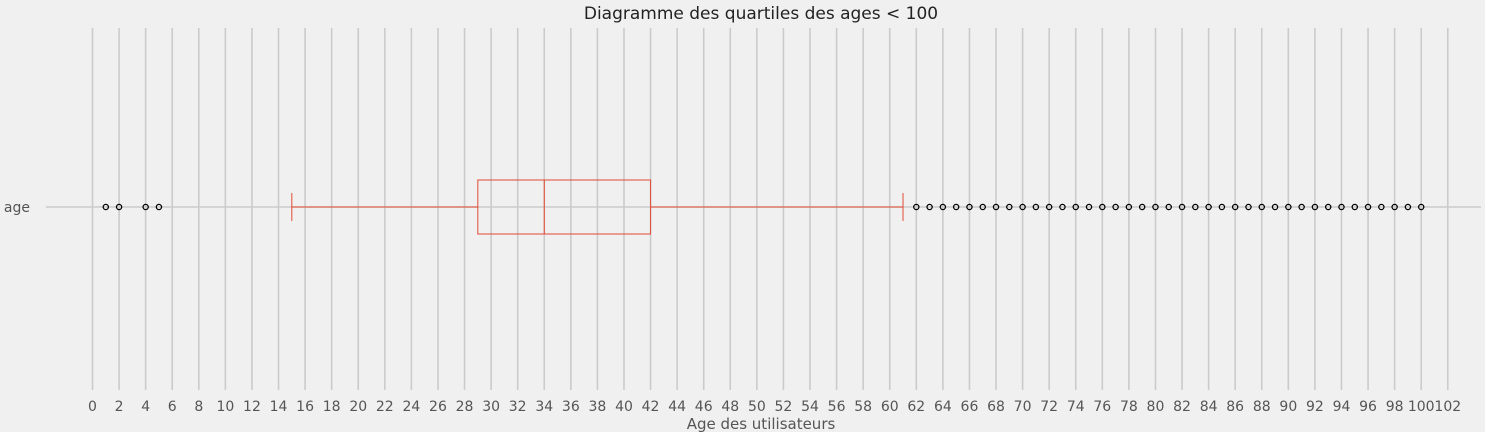  I want to click on x-tick-label-76: 76, so click(1102, 407).